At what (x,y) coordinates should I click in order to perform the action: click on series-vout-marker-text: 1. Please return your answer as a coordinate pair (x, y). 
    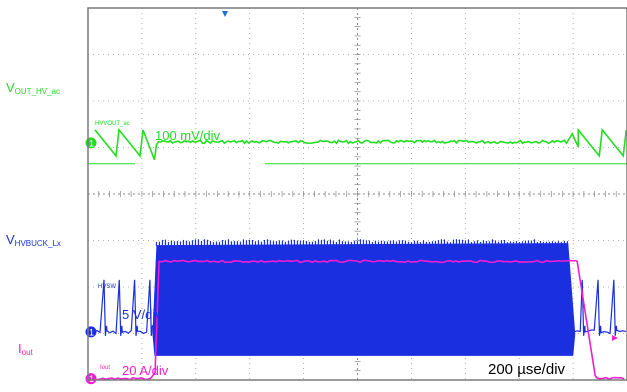
    Looking at the image, I should click on (91, 143).